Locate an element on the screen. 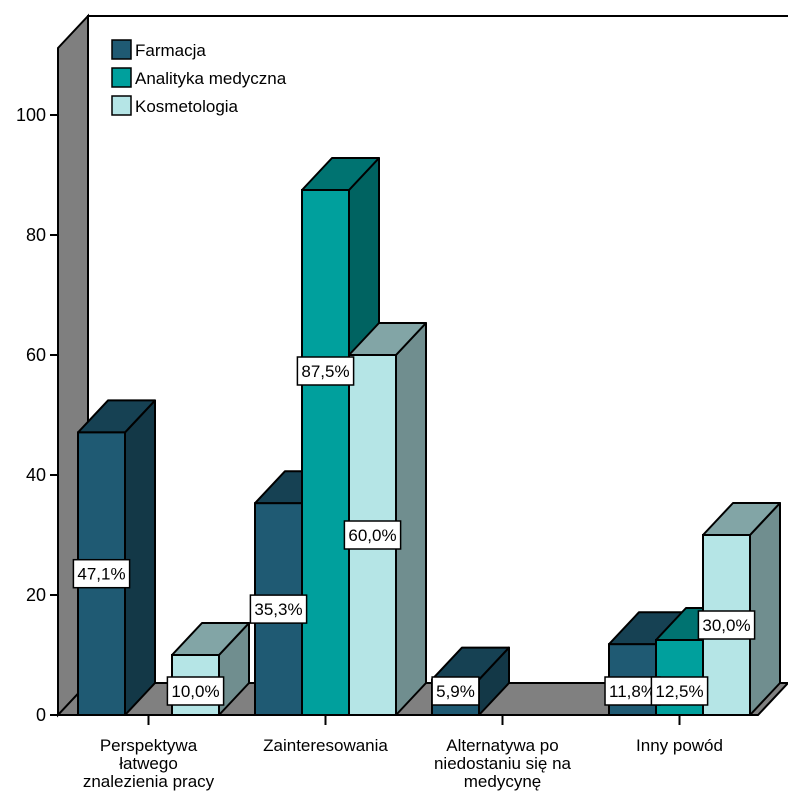  x-tick-label: niedostaniu się na is located at coordinates (503, 763).